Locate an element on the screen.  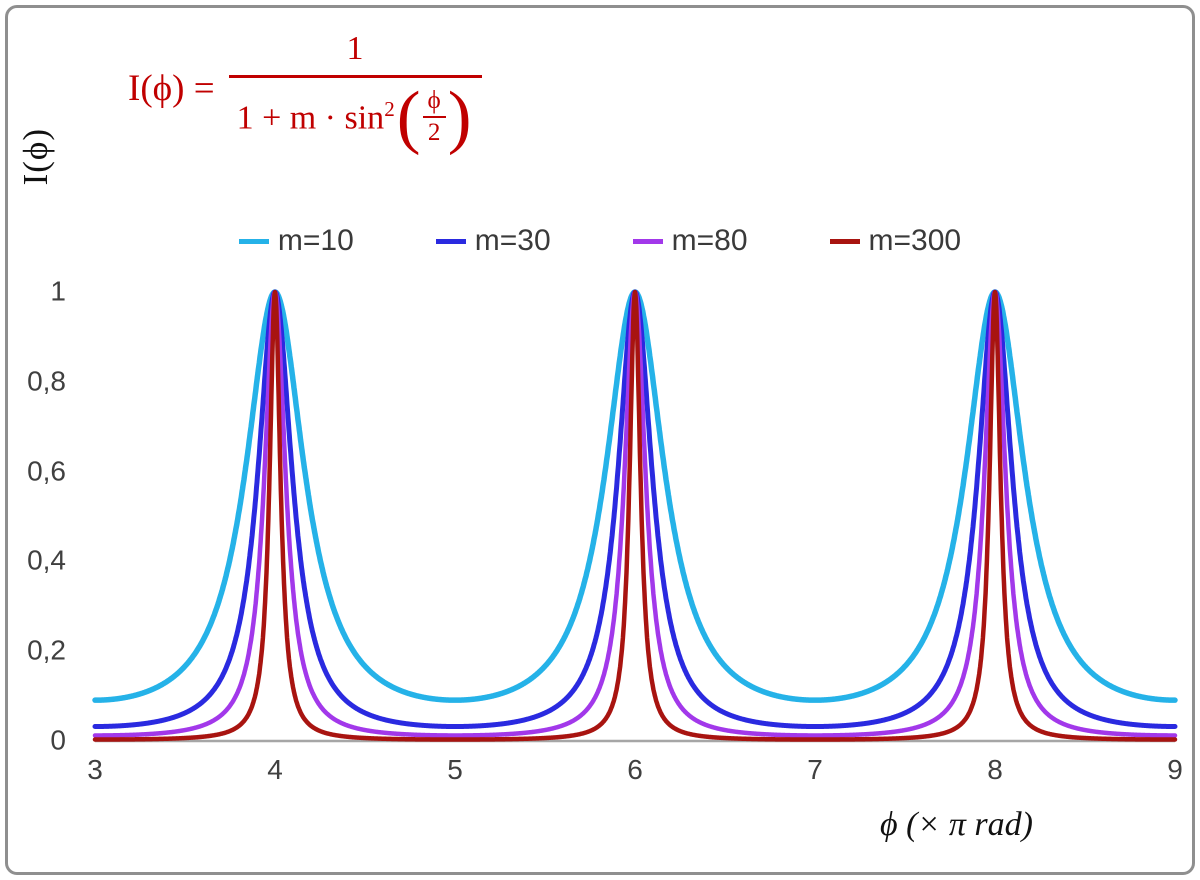
legend: m=10 m=30 m=80 m=300 is located at coordinates (600, 241).